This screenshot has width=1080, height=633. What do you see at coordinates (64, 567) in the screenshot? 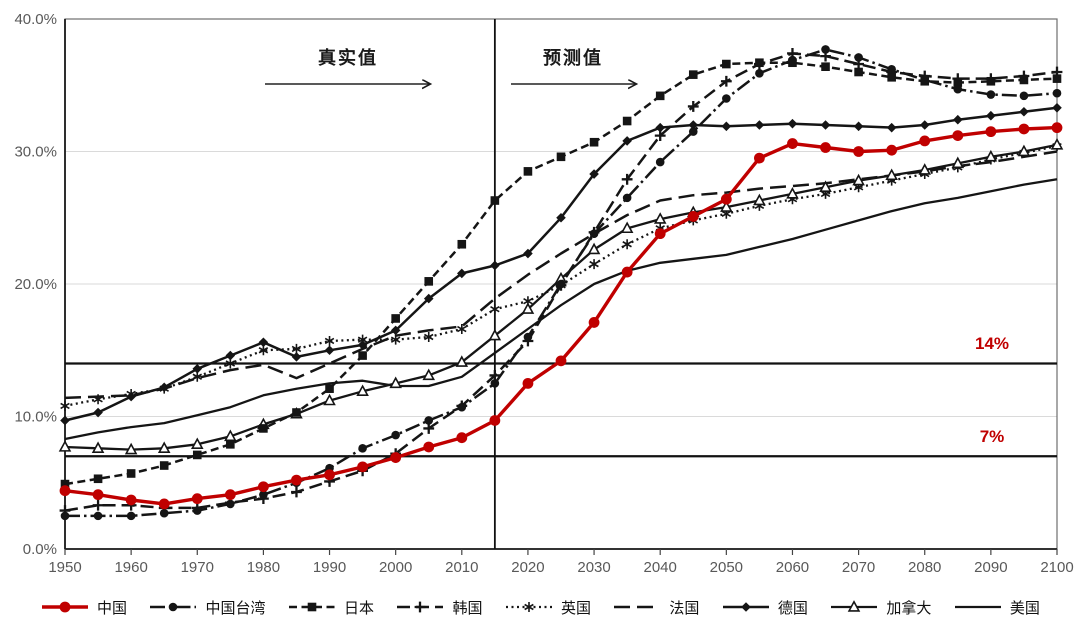
I see `x-tick-label: 1950` at bounding box center [64, 567].